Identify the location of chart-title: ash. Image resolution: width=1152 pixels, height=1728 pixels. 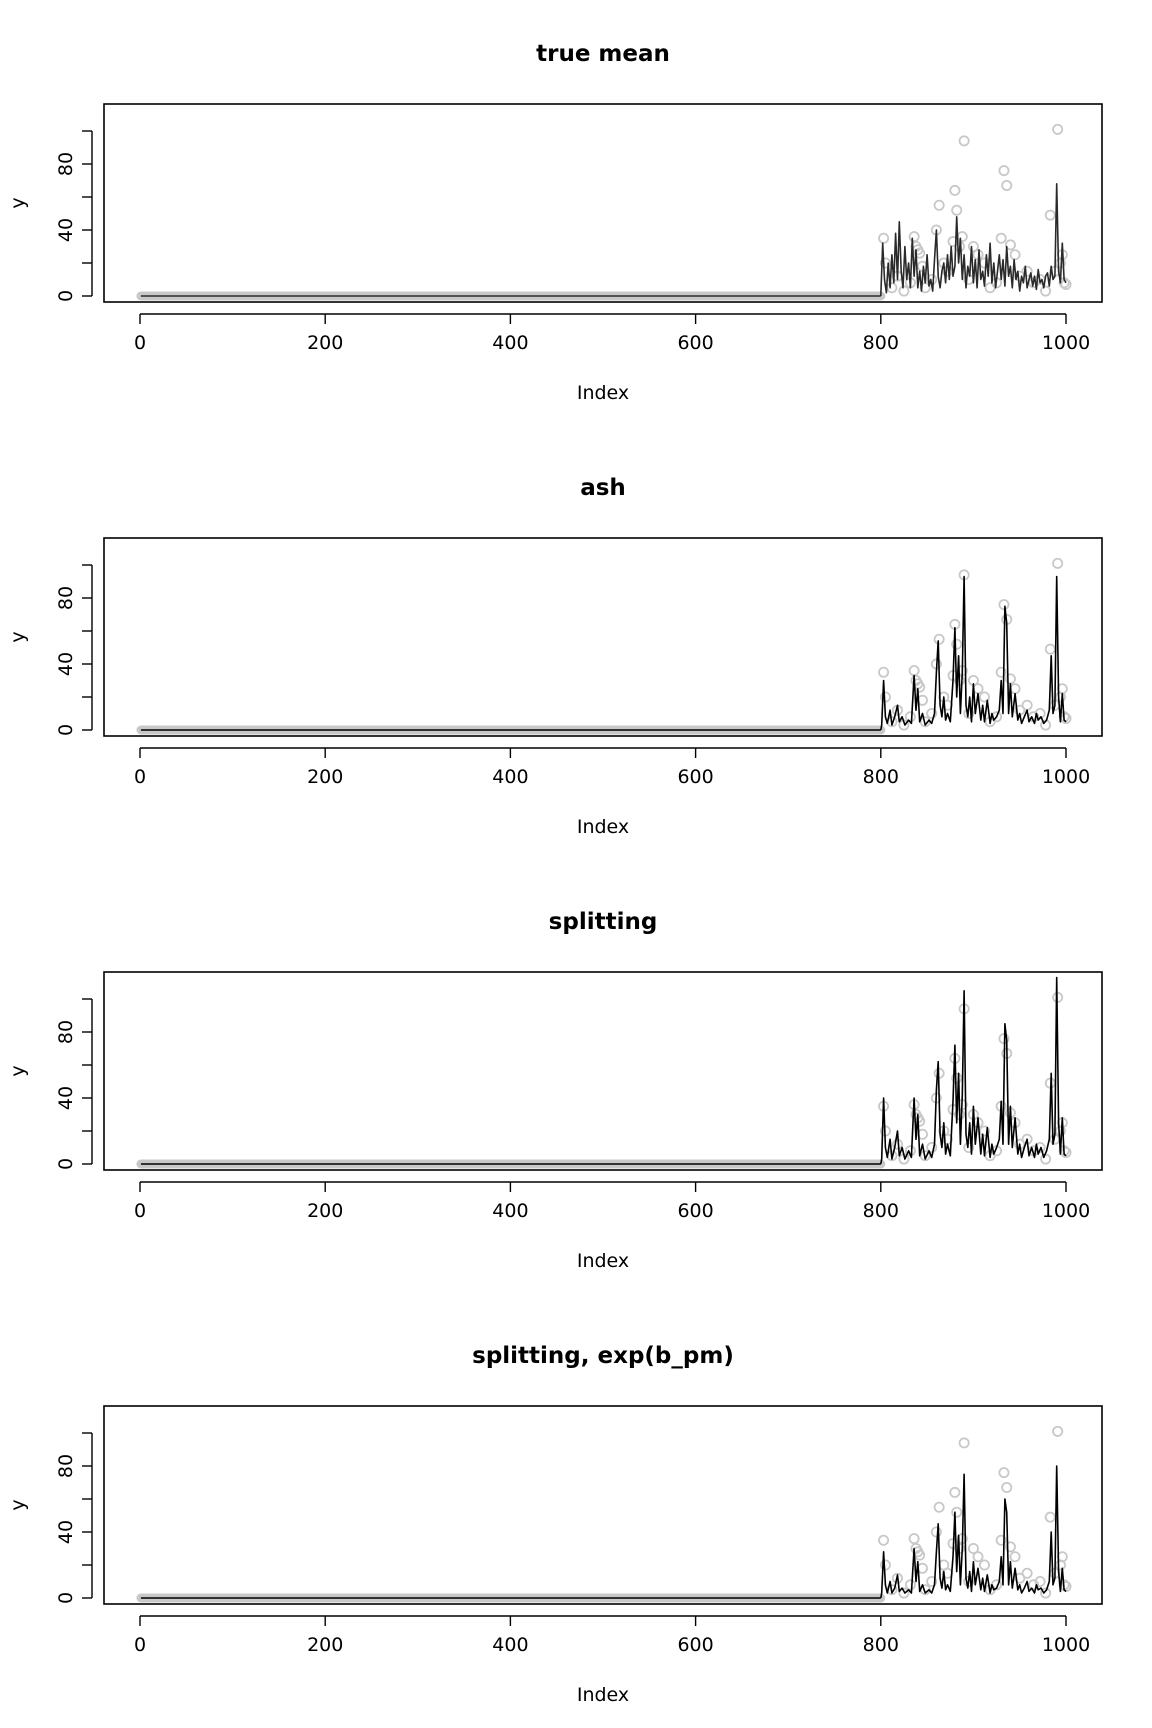
(603, 488).